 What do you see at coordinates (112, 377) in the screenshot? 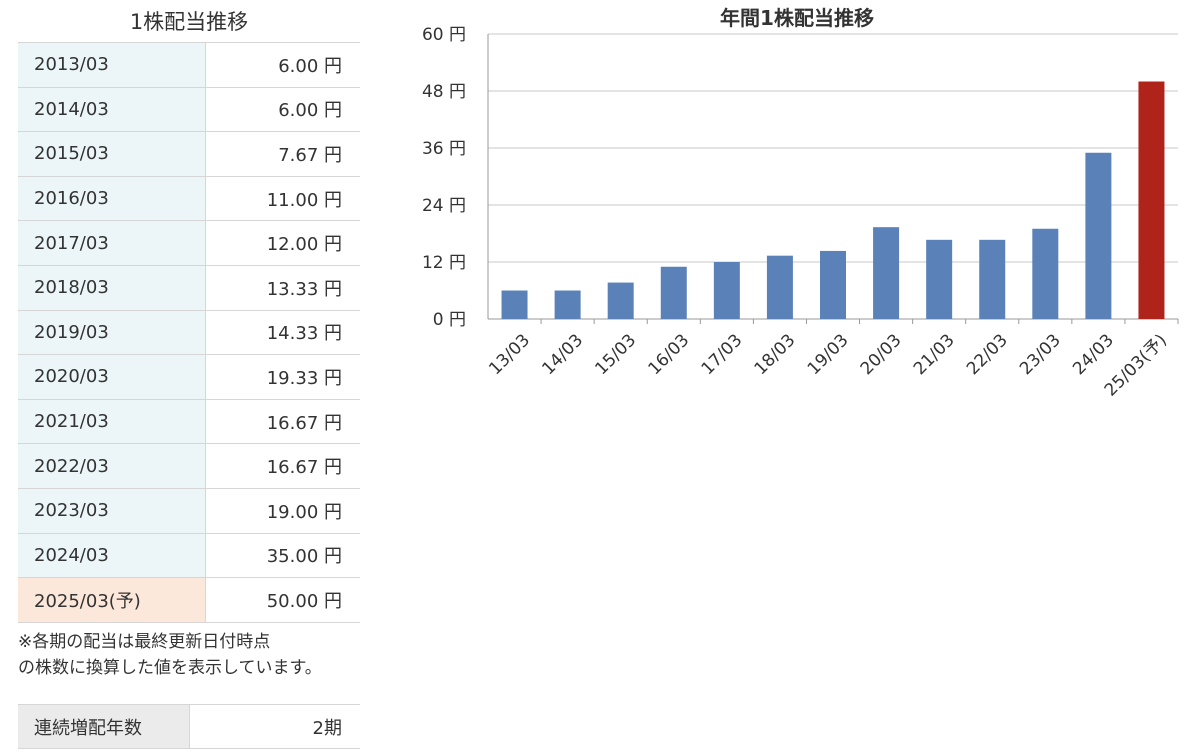
I see `dividend-period: 2020/03` at bounding box center [112, 377].